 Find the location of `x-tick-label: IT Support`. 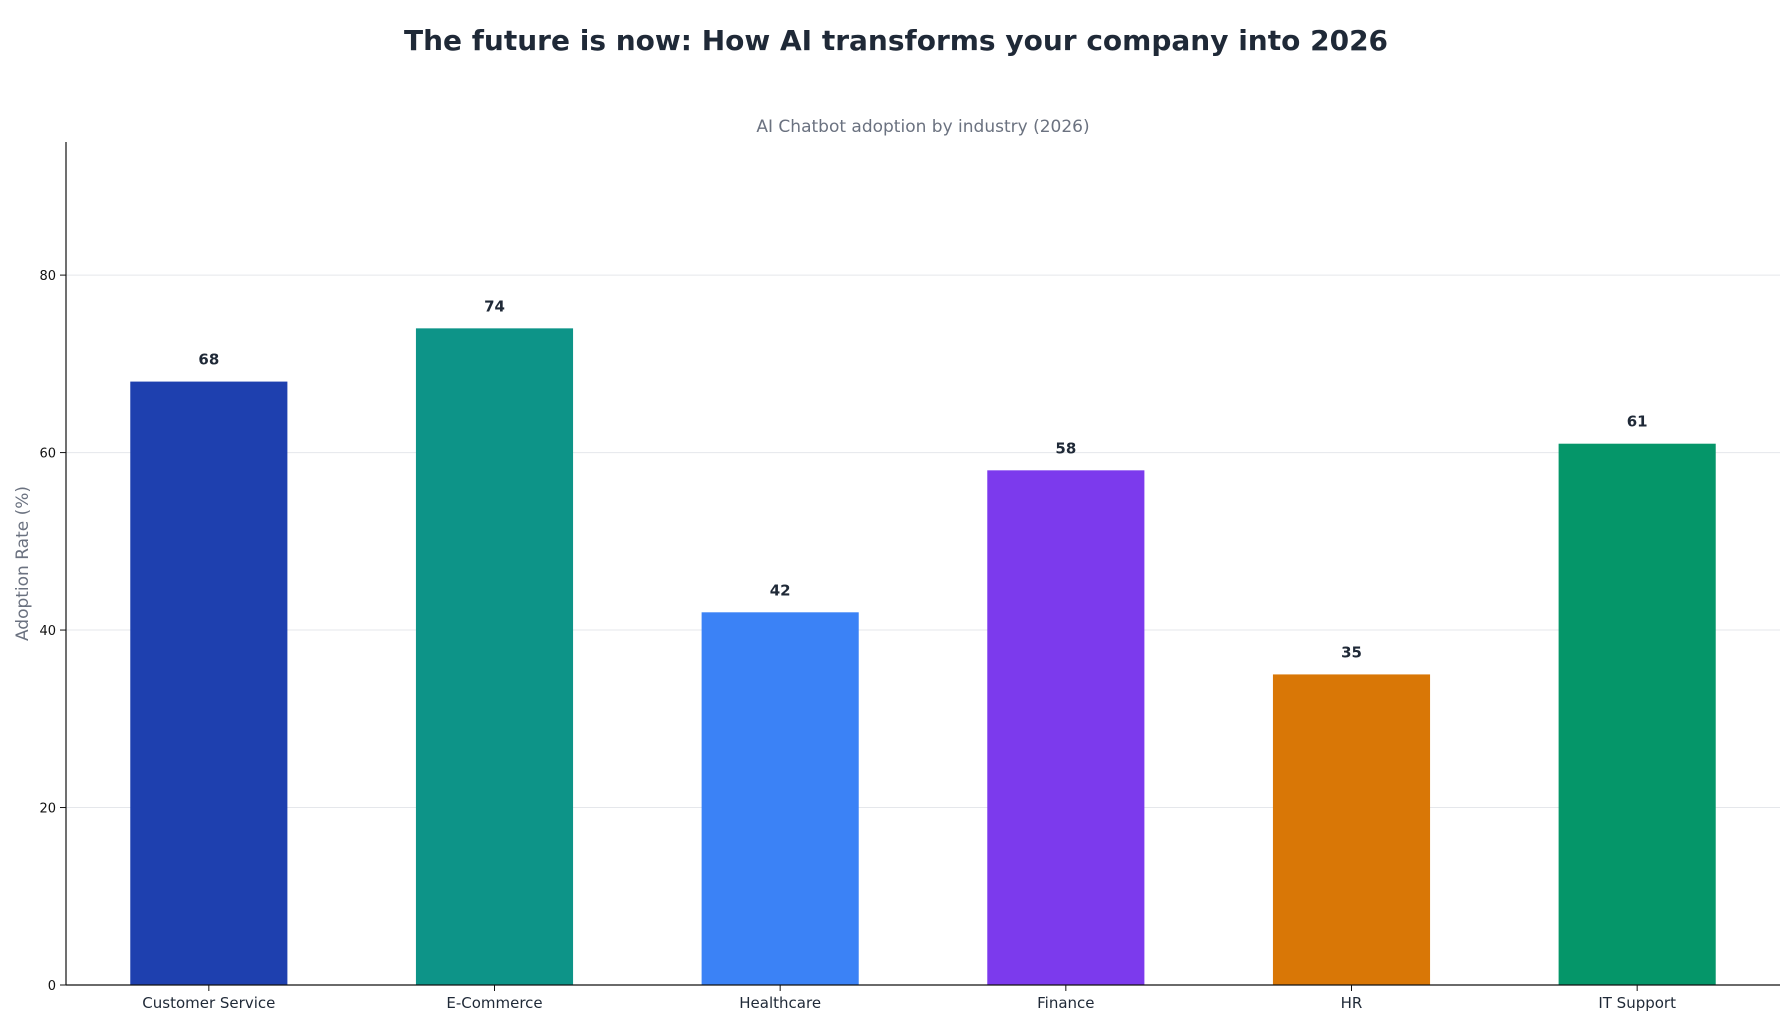

x-tick-label: IT Support is located at coordinates (1637, 1003).